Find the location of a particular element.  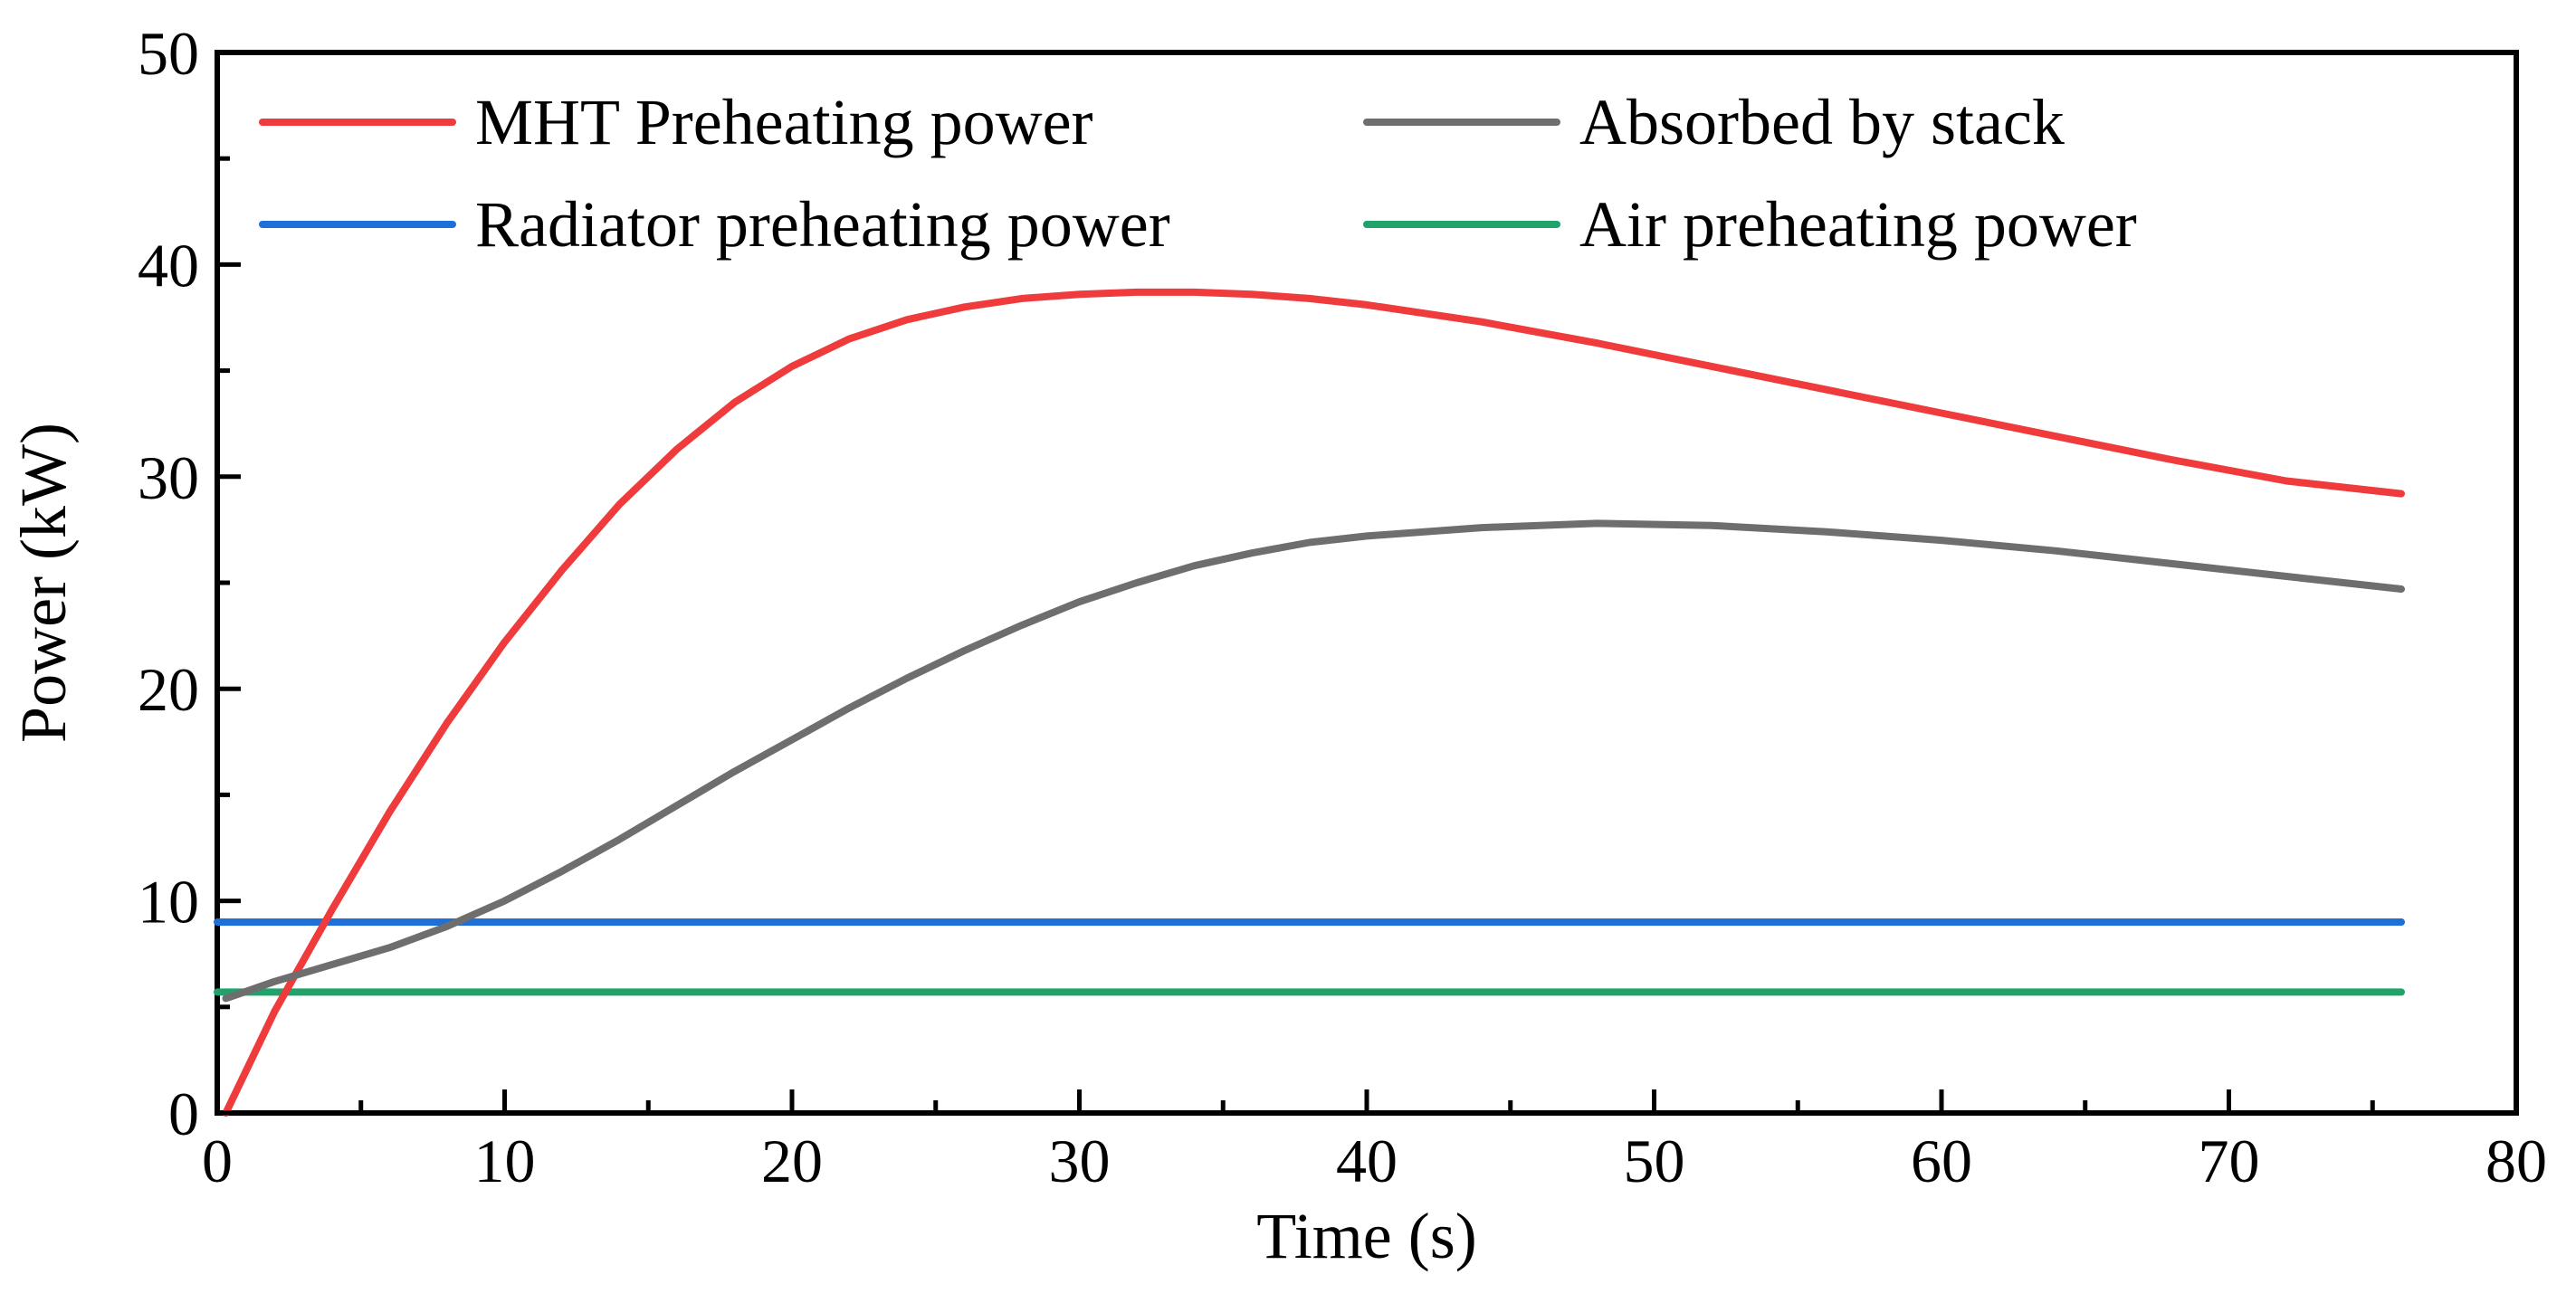

x-tick-label: 40 is located at coordinates (1367, 1161).